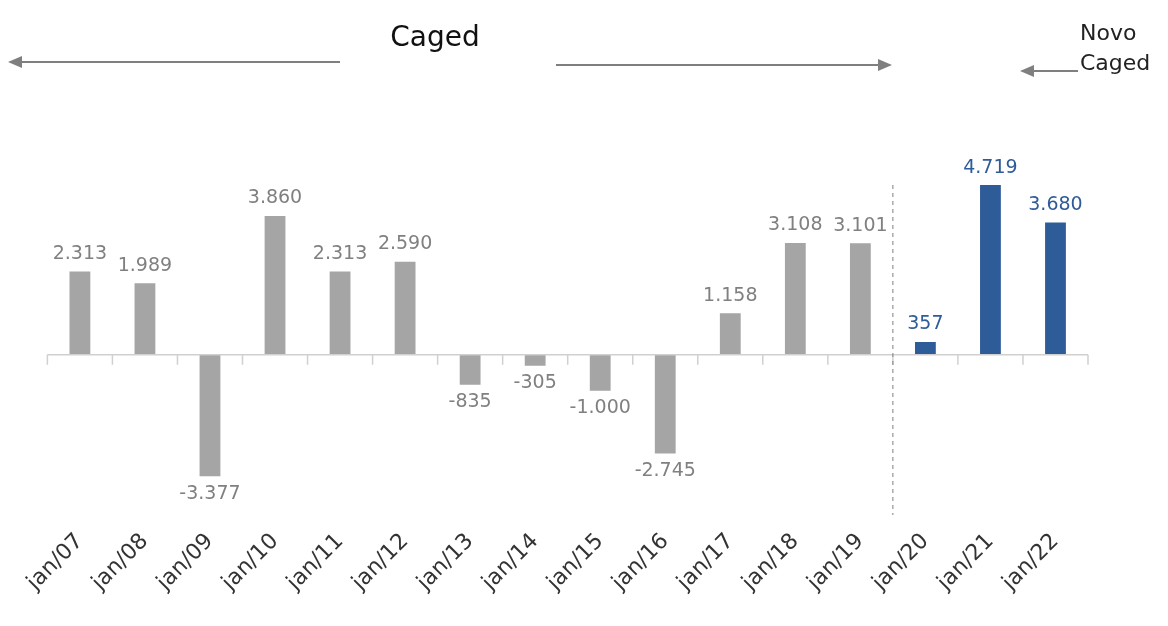 The height and width of the screenshot is (626, 1168). What do you see at coordinates (860, 223) in the screenshot?
I see `data-label: 3.101` at bounding box center [860, 223].